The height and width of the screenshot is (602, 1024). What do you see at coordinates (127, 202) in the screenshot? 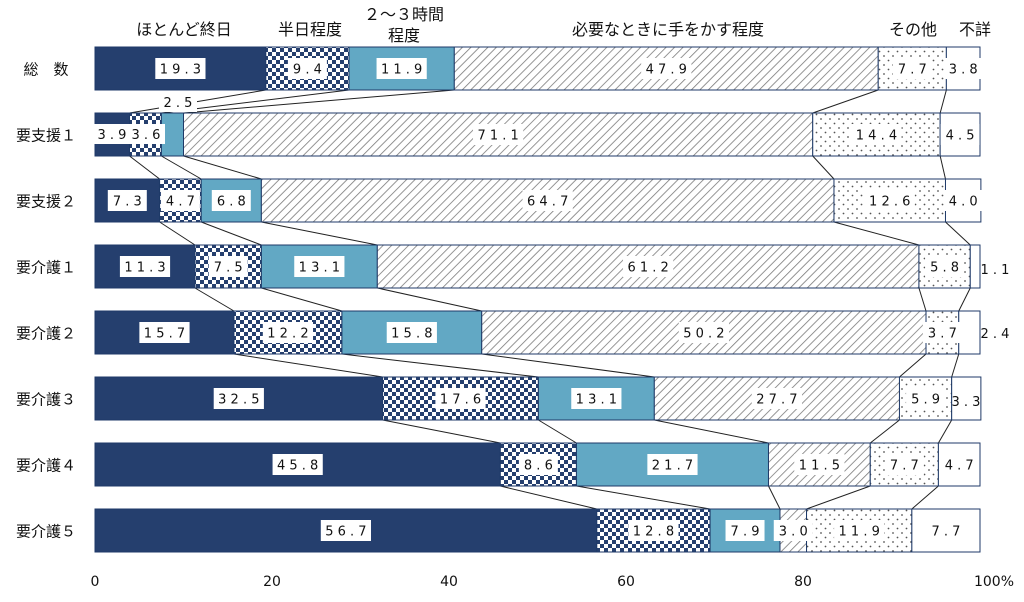
I see `data-label: 7 . 3` at bounding box center [127, 202].